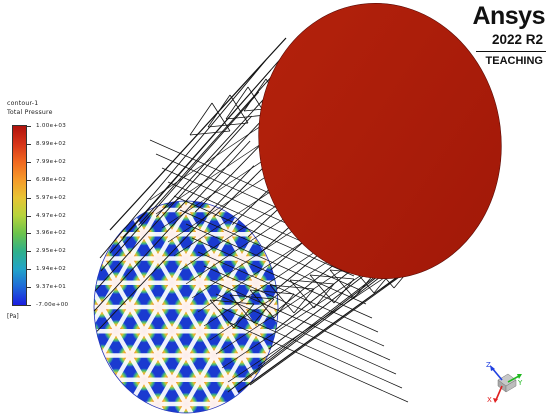 This screenshot has width=550, height=419. What do you see at coordinates (51, 143) in the screenshot?
I see `legend-label: 8.99e+02` at bounding box center [51, 143].